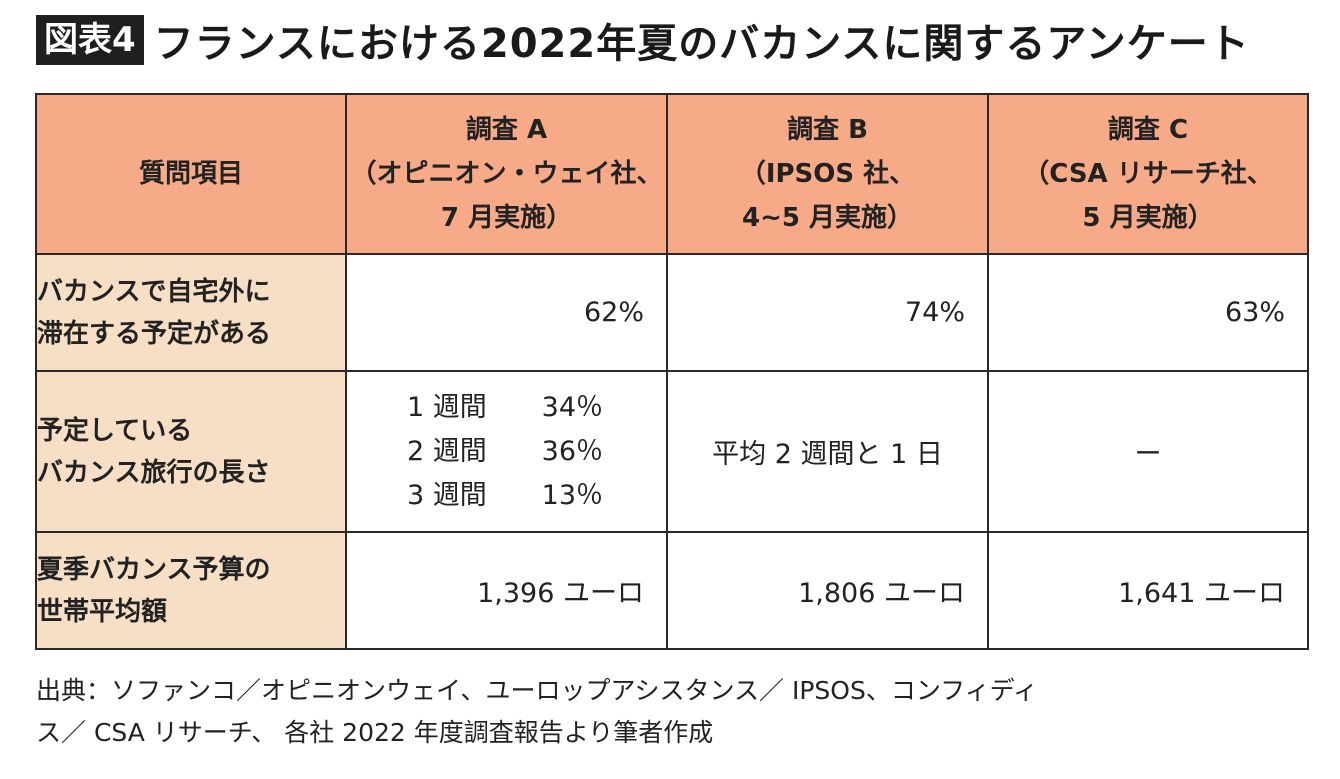 This screenshot has width=1340, height=779. I want to click on length-distribution-list: 1 週間 34％ 2 週間 36％ 3 週間 13％, so click(505, 452).